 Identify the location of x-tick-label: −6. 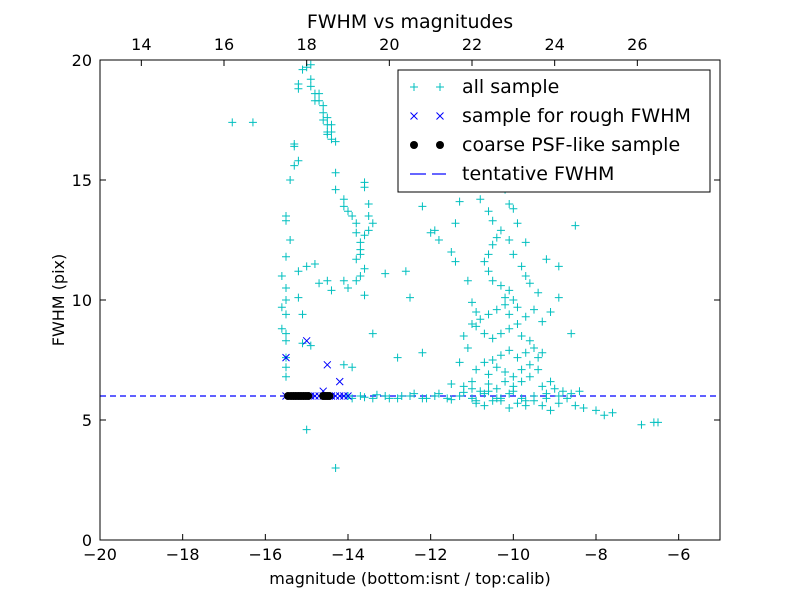
(679, 554).